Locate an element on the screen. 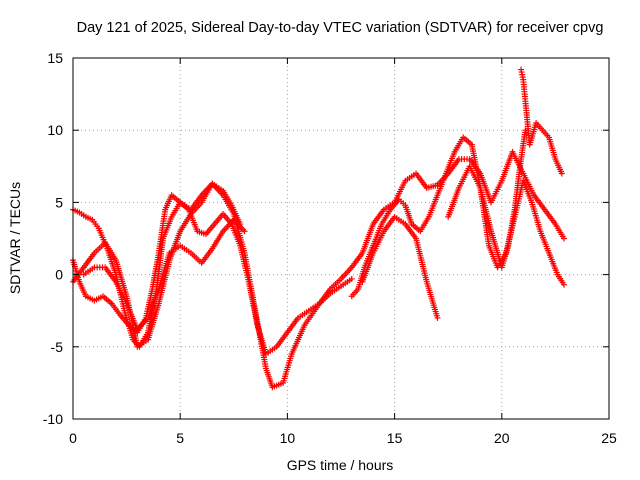  x-tick-labels: 0 5 10 15 20 25 is located at coordinates (343, 438).